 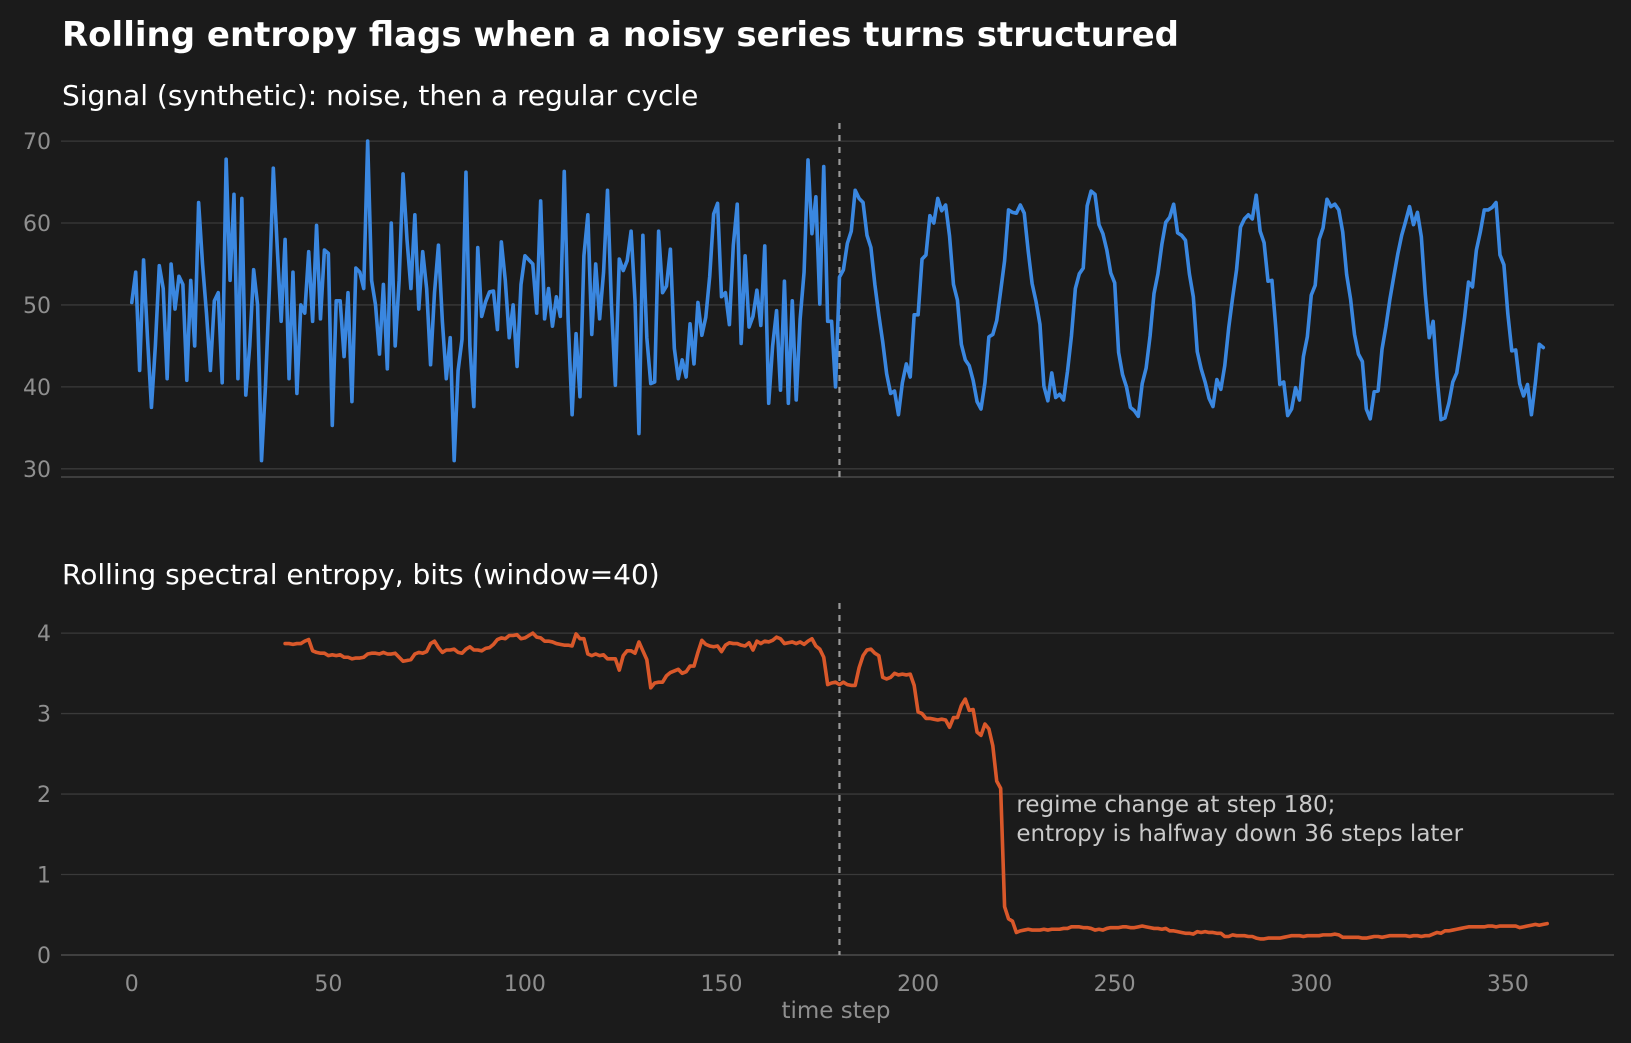 I want to click on entropy-x-tick-label: 0, so click(x=132, y=984).